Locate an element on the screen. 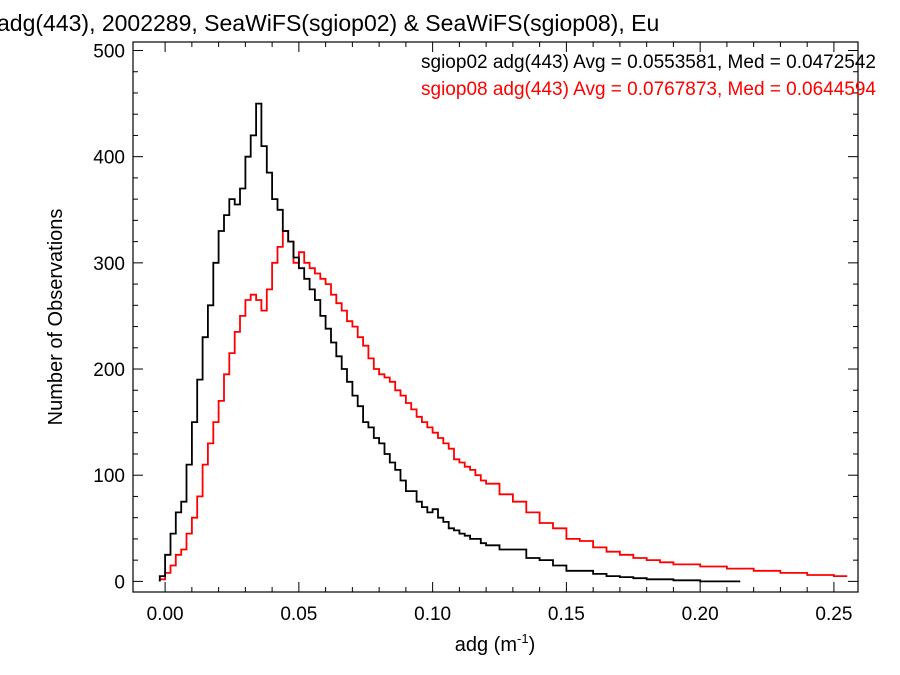 Image resolution: width=900 pixels, height=675 pixels. y-tick-label: 100 is located at coordinates (109, 476).